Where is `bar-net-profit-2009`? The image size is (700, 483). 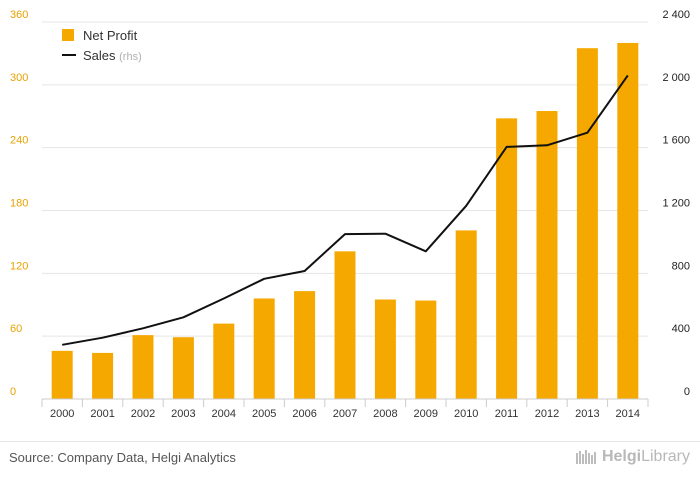
bar-net-profit-2009 is located at coordinates (426, 349).